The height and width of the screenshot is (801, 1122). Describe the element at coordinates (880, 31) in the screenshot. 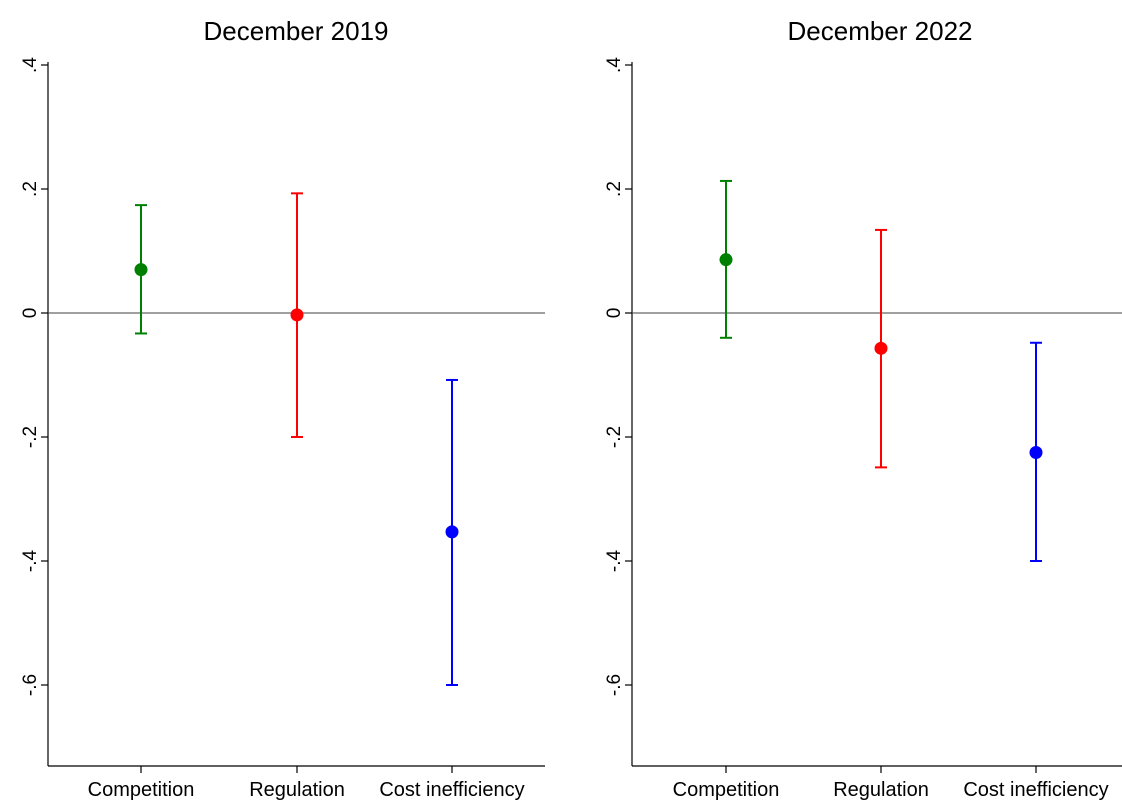

I see `panel-title: December 2022` at that location.